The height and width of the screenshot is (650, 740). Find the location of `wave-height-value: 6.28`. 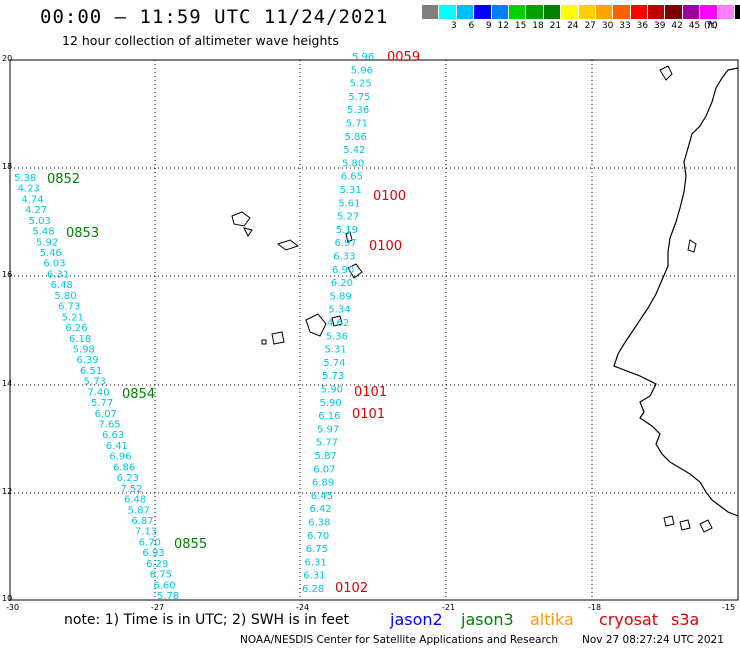

wave-height-value: 6.28 is located at coordinates (313, 589).